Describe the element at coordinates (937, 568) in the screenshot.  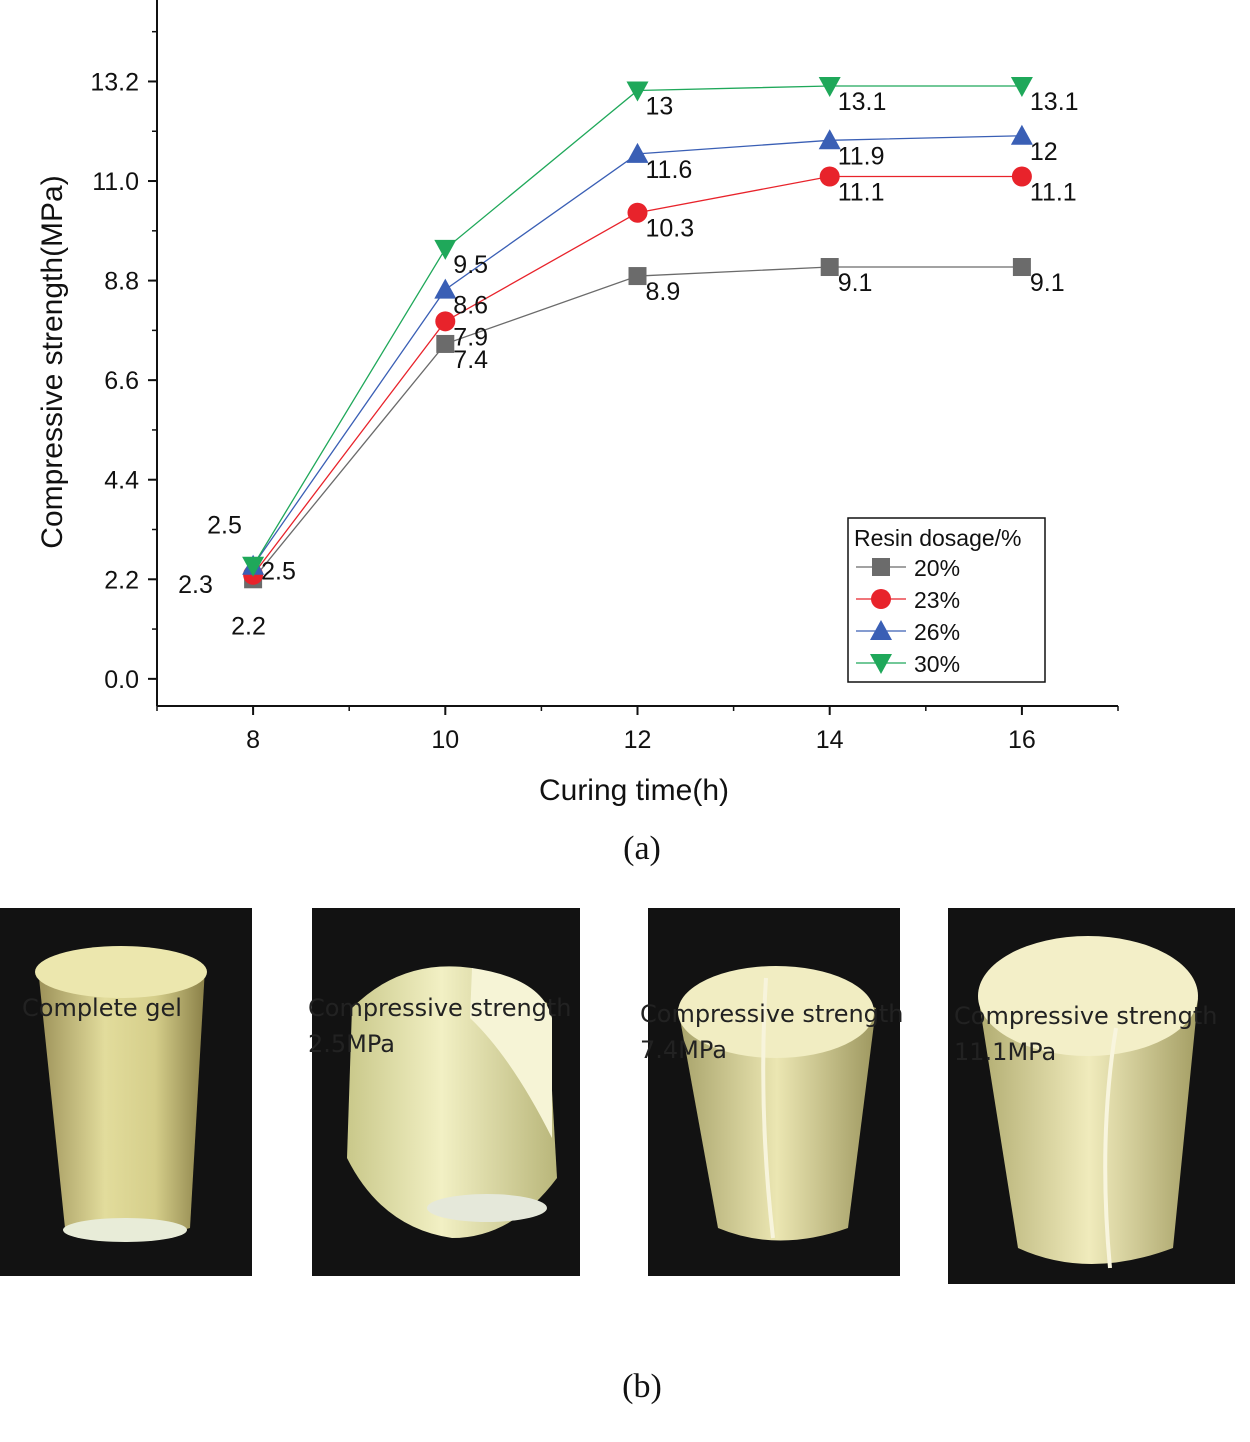
I see `legend-label: 20%` at that location.